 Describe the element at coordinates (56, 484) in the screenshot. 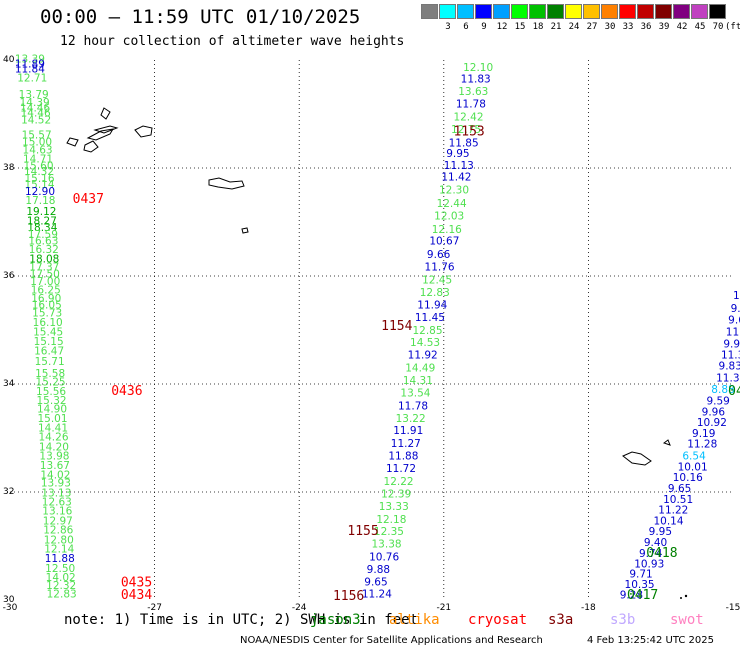

I see `wave-height-value: 13.93` at that location.